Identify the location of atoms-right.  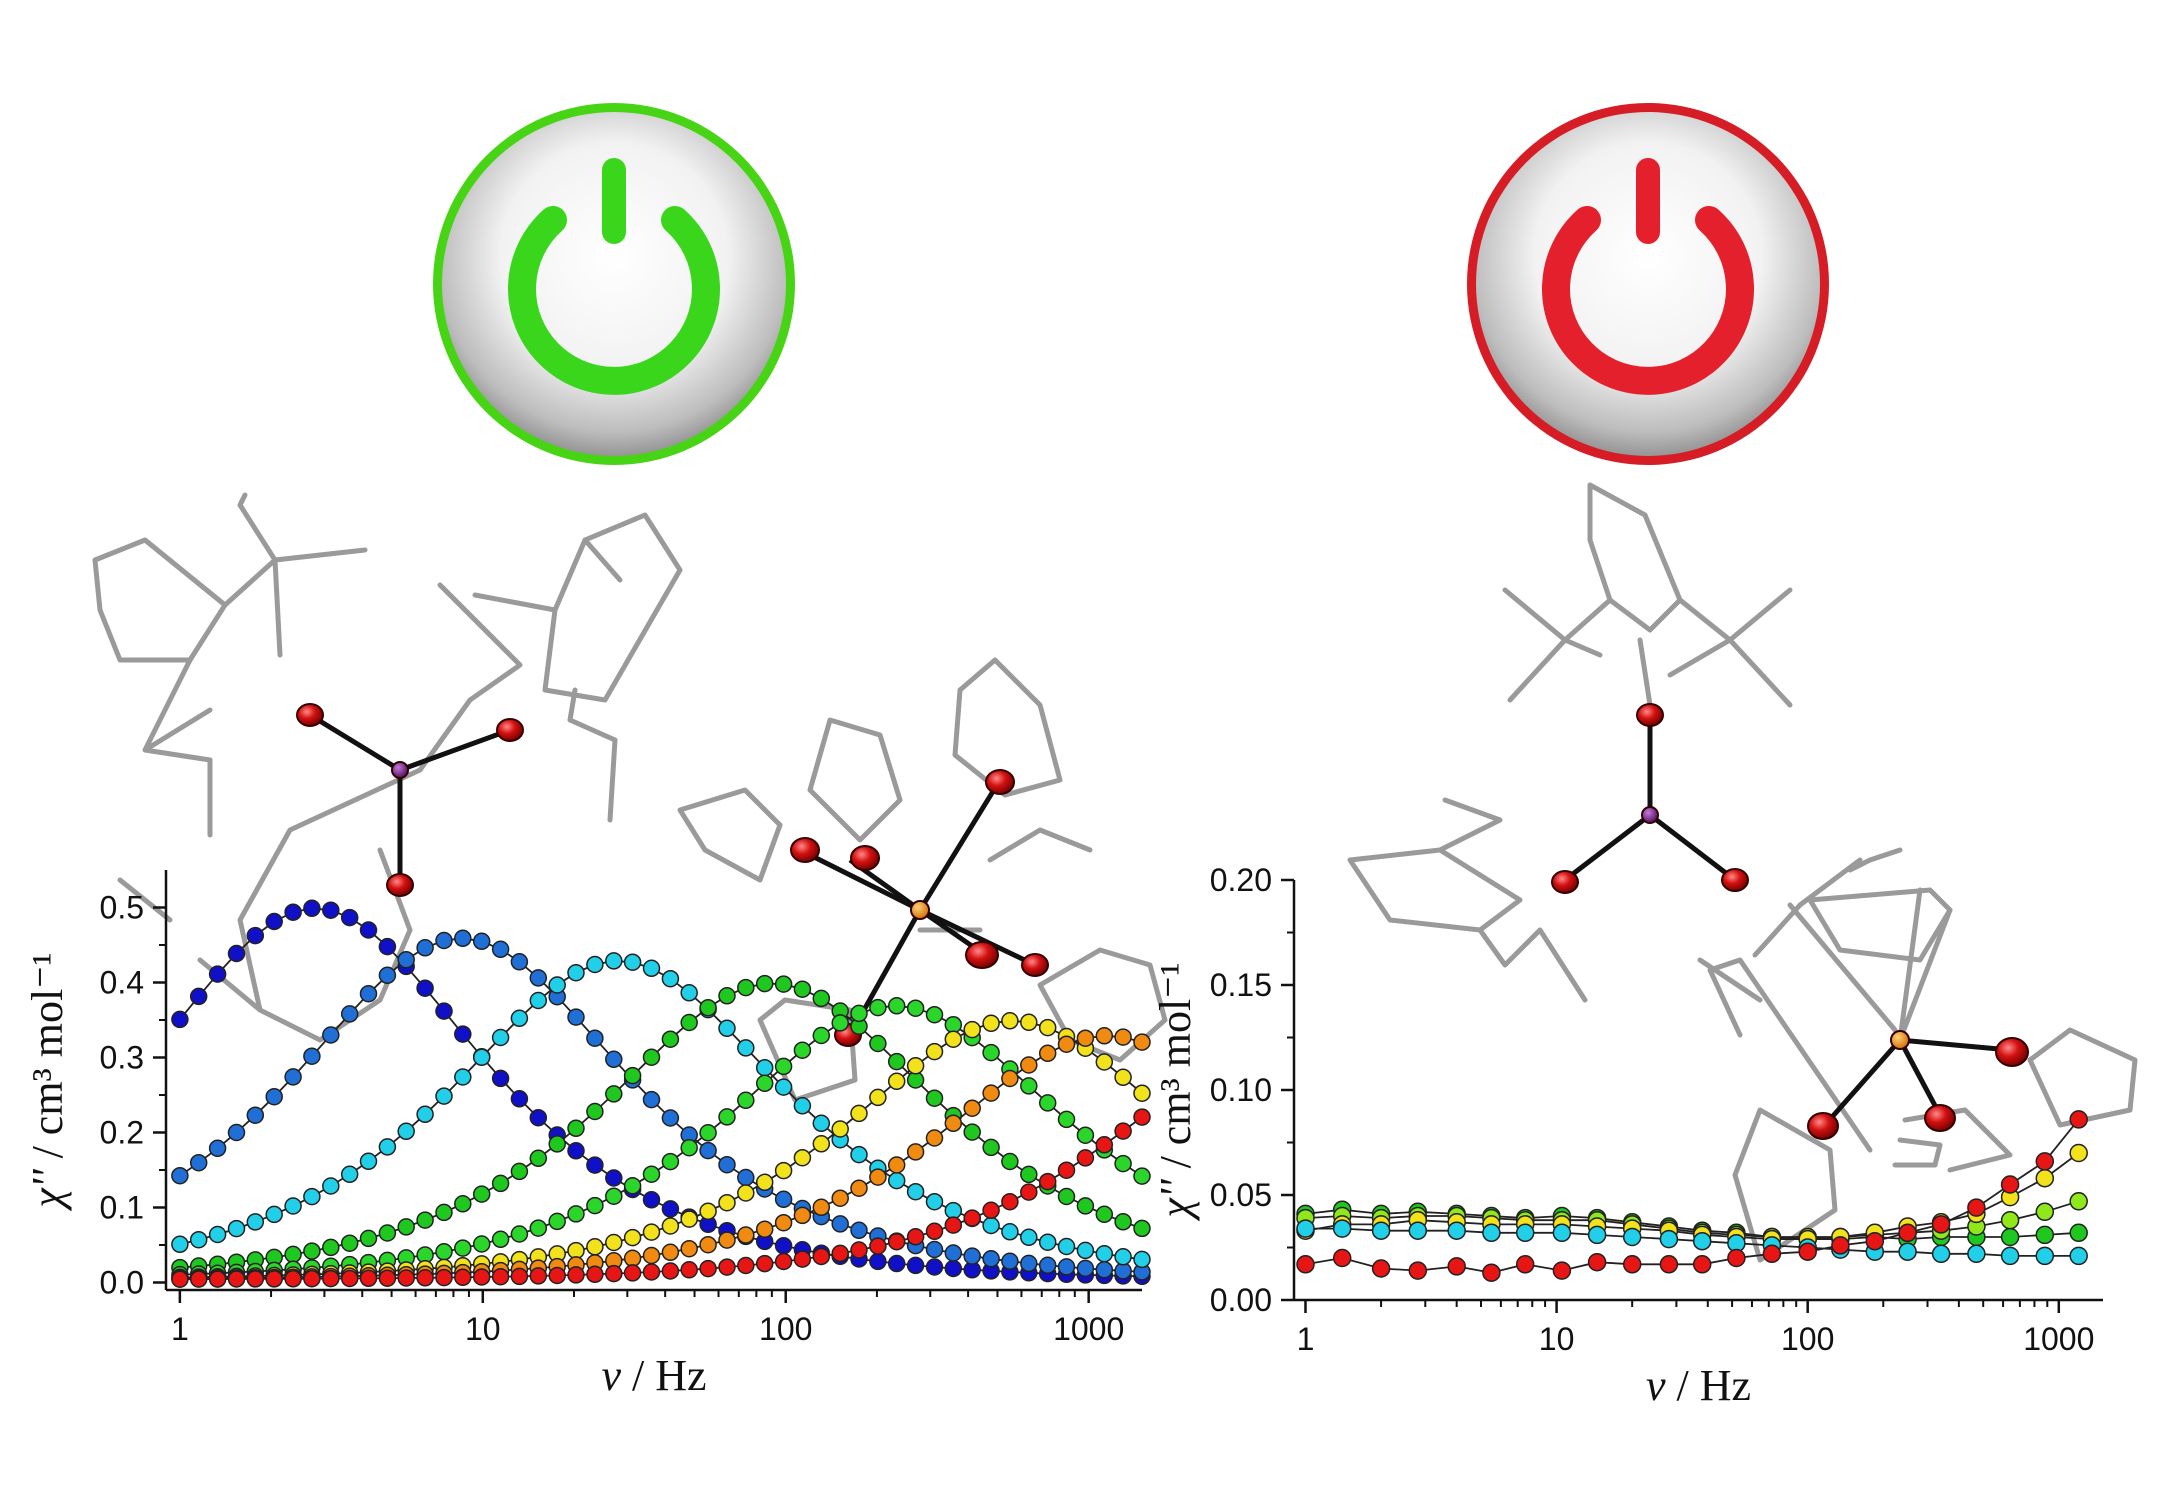
(1790, 921).